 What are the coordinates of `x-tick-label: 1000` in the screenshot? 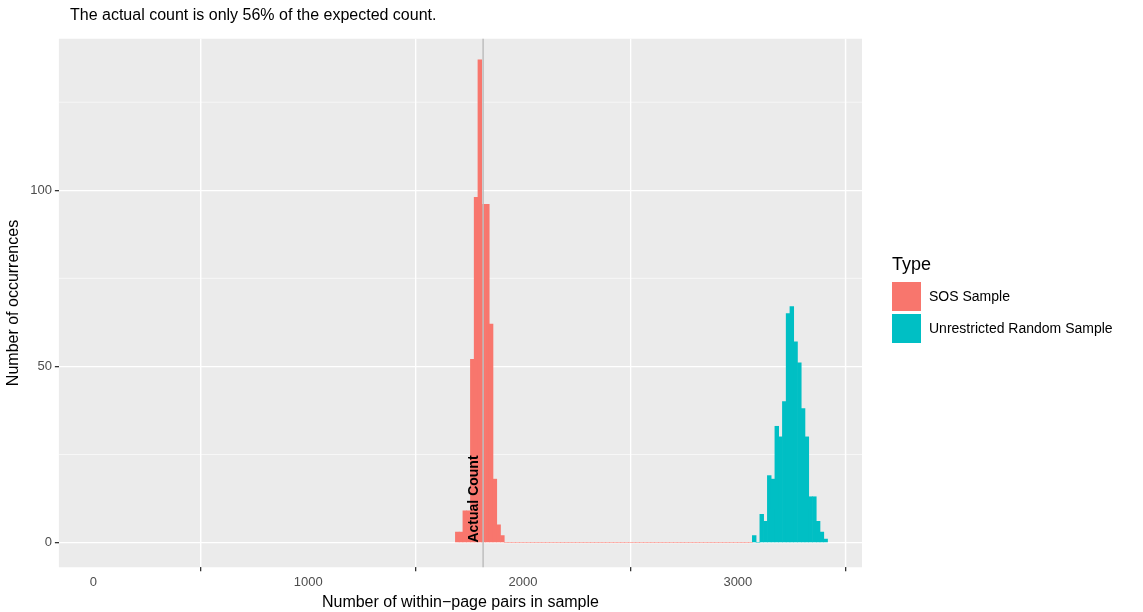 It's located at (308, 581).